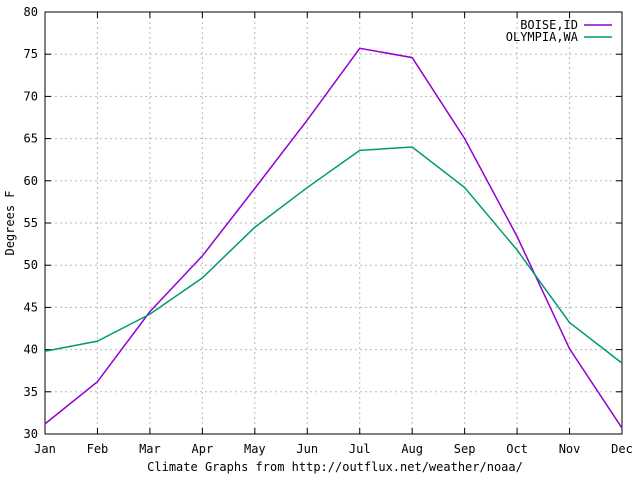 This screenshot has height=480, width=640. Describe the element at coordinates (31, 265) in the screenshot. I see `y-tick-label: 50` at that location.